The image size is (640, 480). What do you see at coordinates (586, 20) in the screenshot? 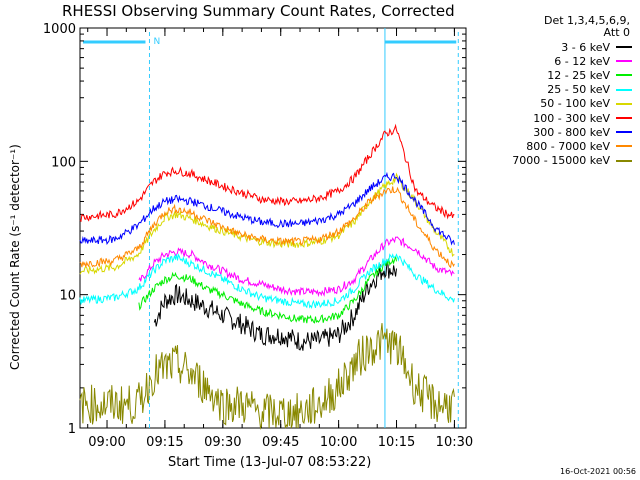
I see `legend-header-detectors: Det 1,3,4,5,6,9,` at bounding box center [586, 20].